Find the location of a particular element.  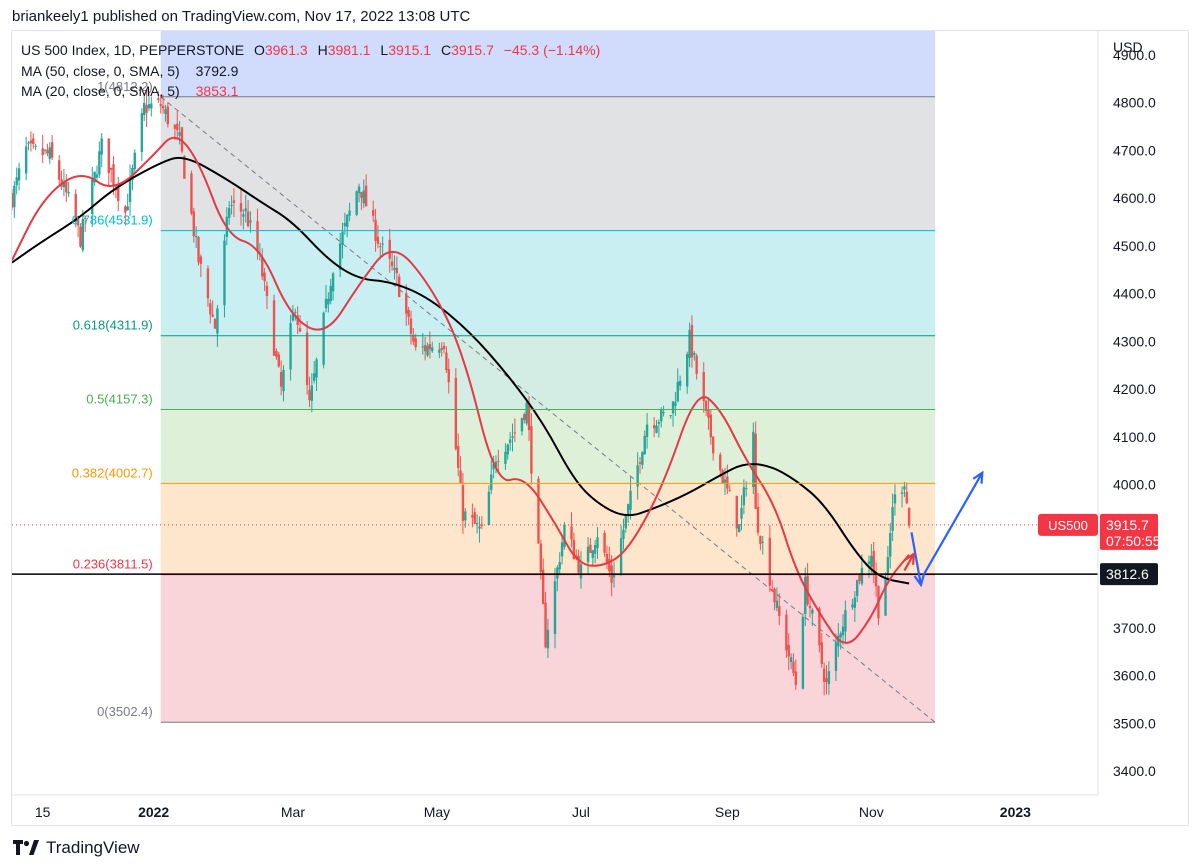

tradingview-logo: TradingView is located at coordinates (76, 848).